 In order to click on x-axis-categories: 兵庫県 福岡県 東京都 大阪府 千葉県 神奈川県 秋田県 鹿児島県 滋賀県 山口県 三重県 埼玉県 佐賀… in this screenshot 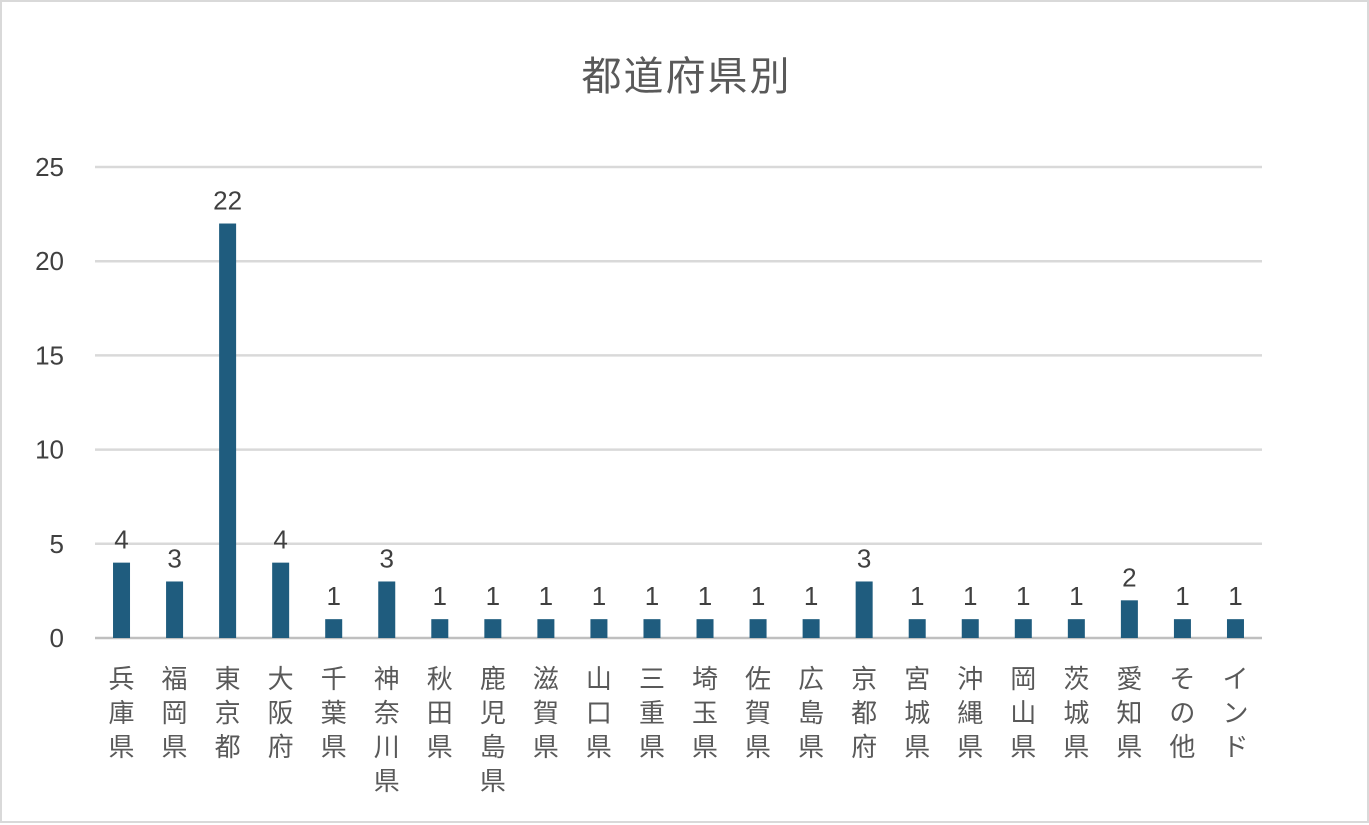, I will do `click(679, 731)`.